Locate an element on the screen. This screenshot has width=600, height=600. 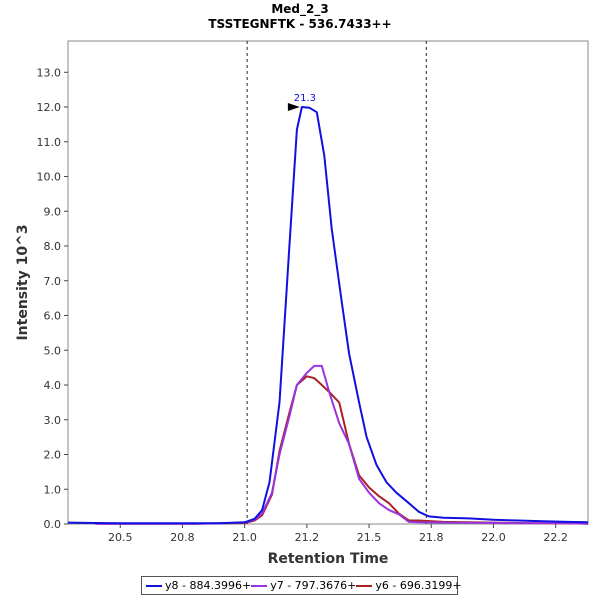
legend-label-y6: y6 - 696.3199+ is located at coordinates (418, 585).